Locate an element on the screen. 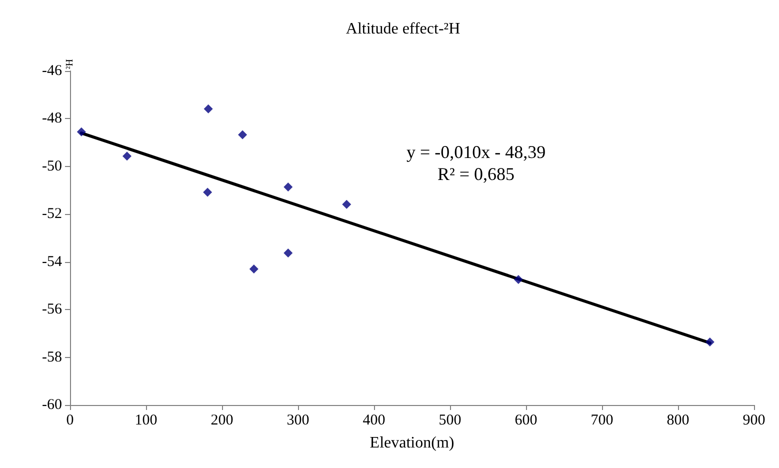 This screenshot has height=468, width=779. annotation: R² = 0,685 is located at coordinates (476, 174).